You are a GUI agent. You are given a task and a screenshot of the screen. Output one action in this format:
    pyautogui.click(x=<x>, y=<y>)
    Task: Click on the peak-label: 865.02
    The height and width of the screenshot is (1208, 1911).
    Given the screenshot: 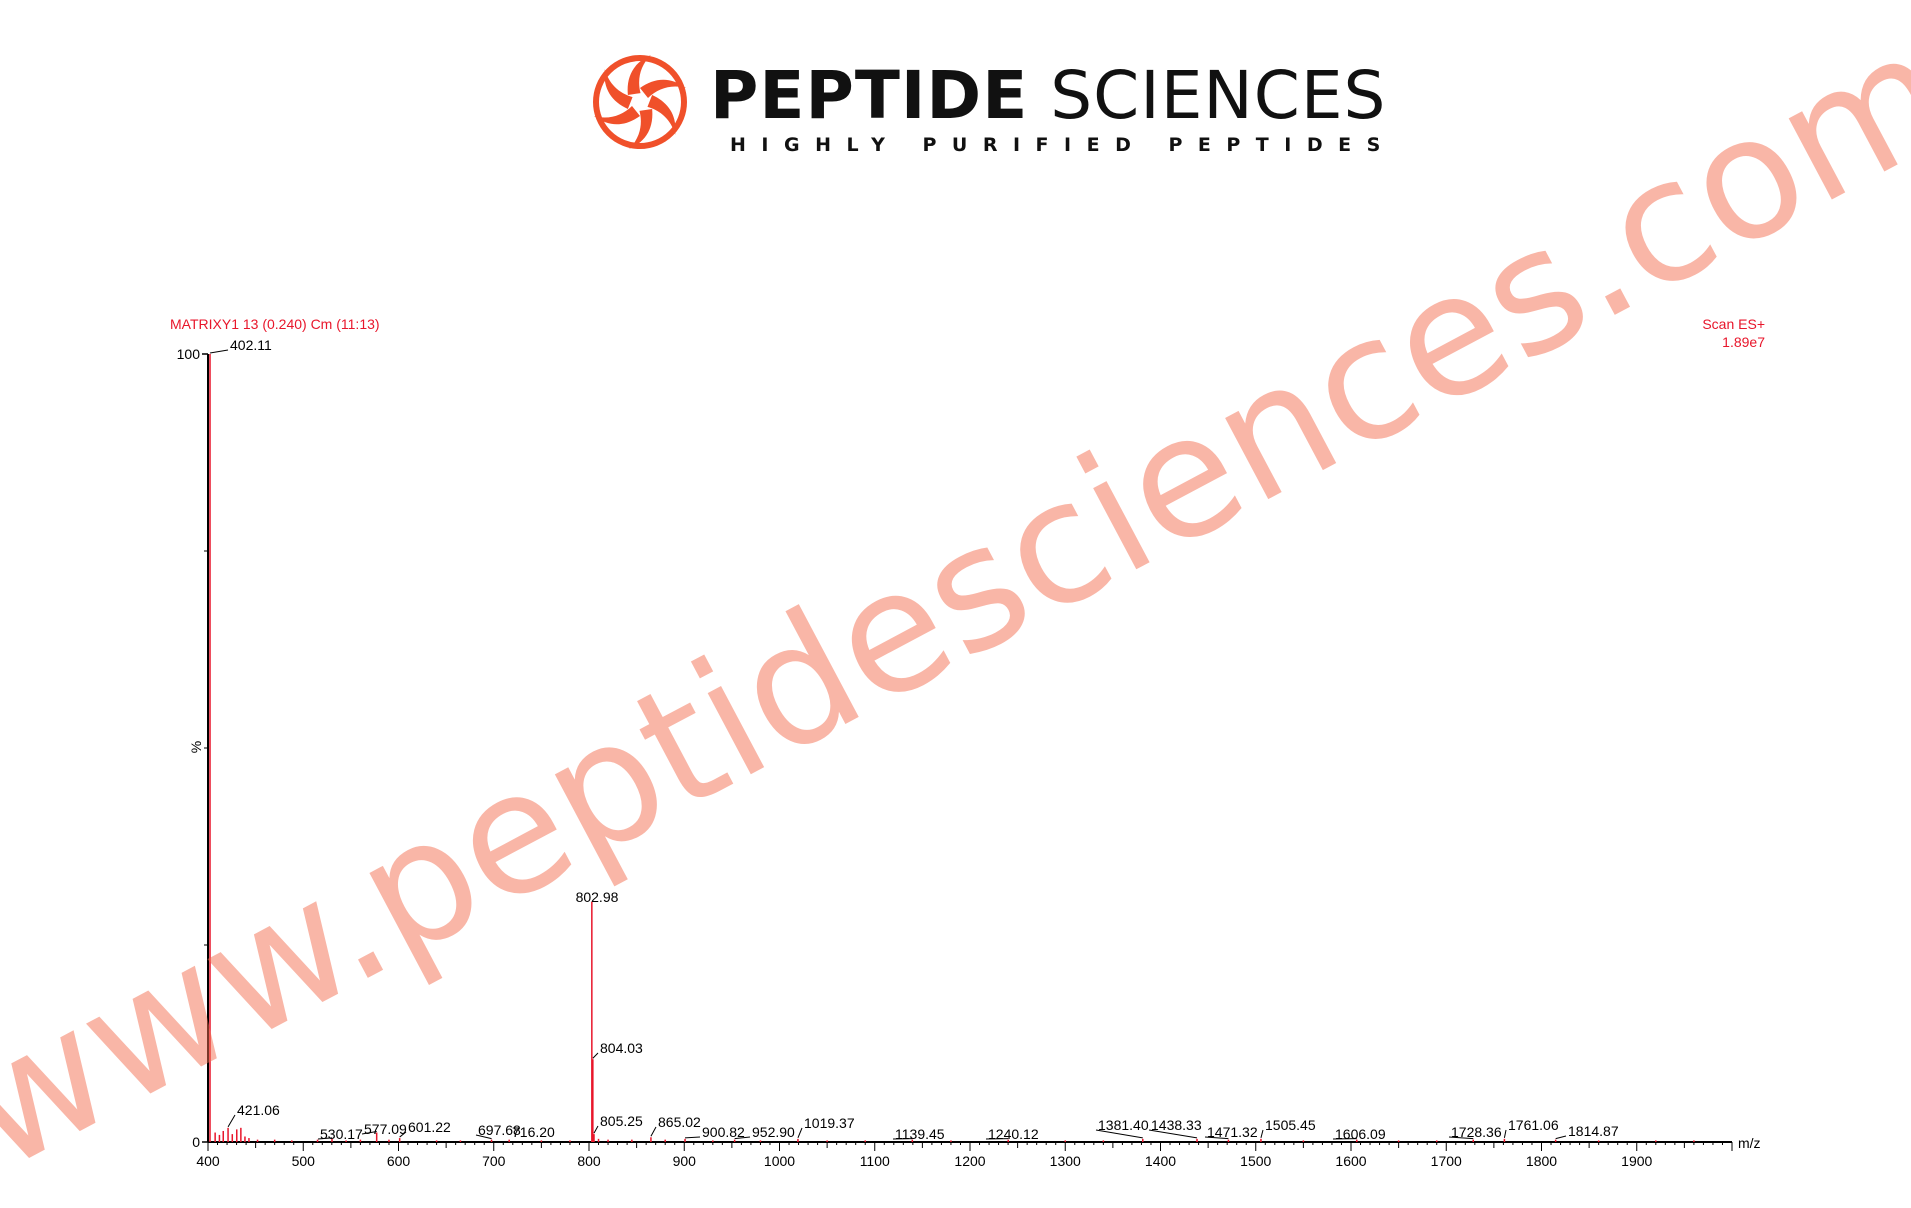 What is the action you would take?
    pyautogui.click(x=679, y=1122)
    